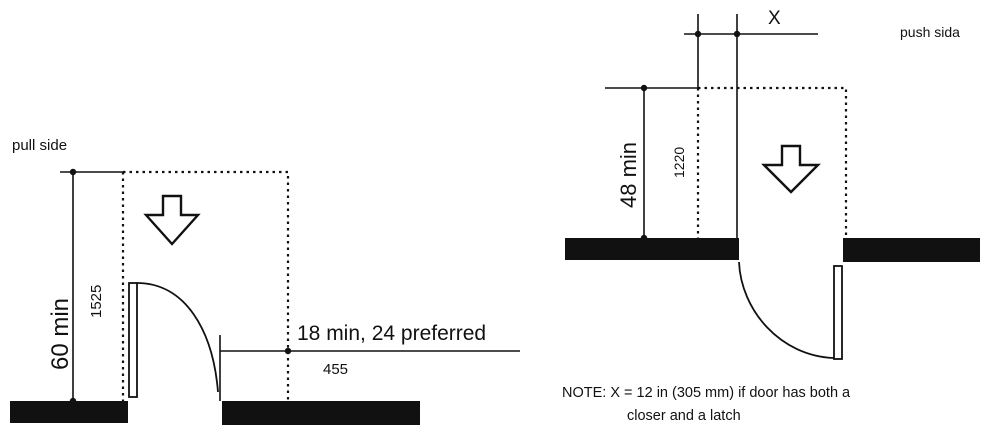  Describe the element at coordinates (73, 401) in the screenshot. I see `pull-depth-tick-bottom` at that location.